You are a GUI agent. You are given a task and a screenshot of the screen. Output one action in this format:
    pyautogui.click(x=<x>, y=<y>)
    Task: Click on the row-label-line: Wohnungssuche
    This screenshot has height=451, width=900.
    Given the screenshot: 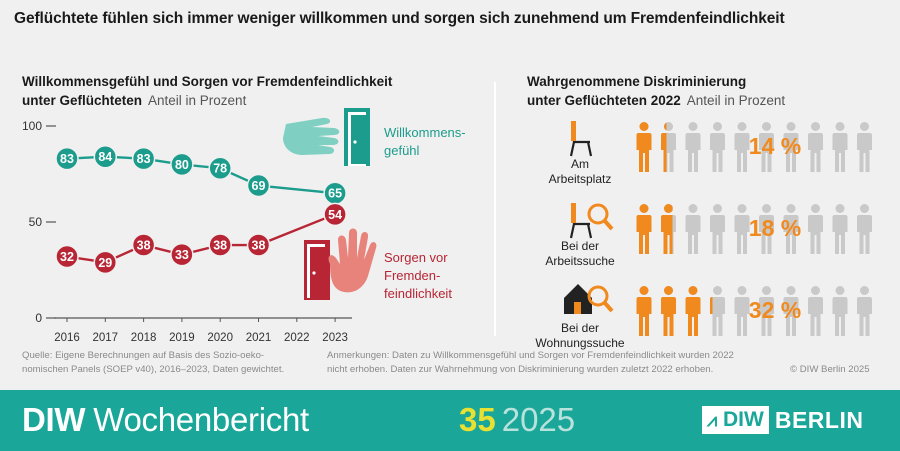 What is the action you would take?
    pyautogui.click(x=580, y=343)
    